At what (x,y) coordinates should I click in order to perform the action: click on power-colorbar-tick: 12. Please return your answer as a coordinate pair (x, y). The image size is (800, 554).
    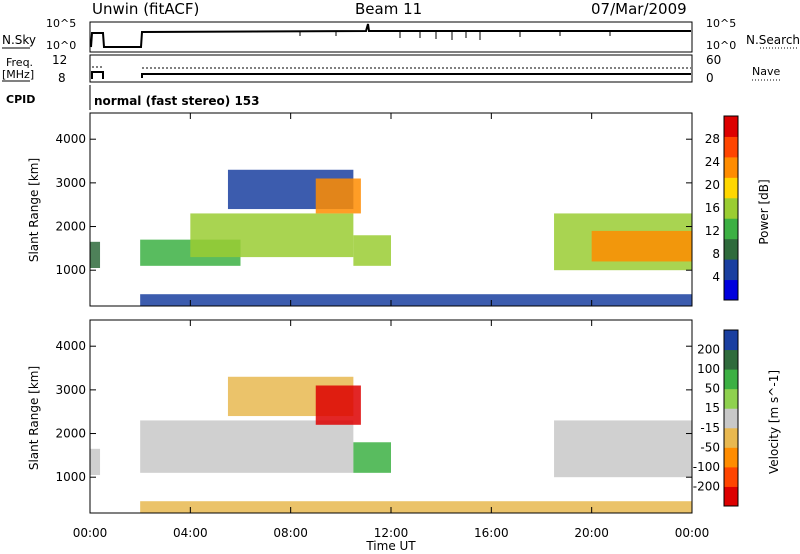
    Looking at the image, I should click on (712, 231).